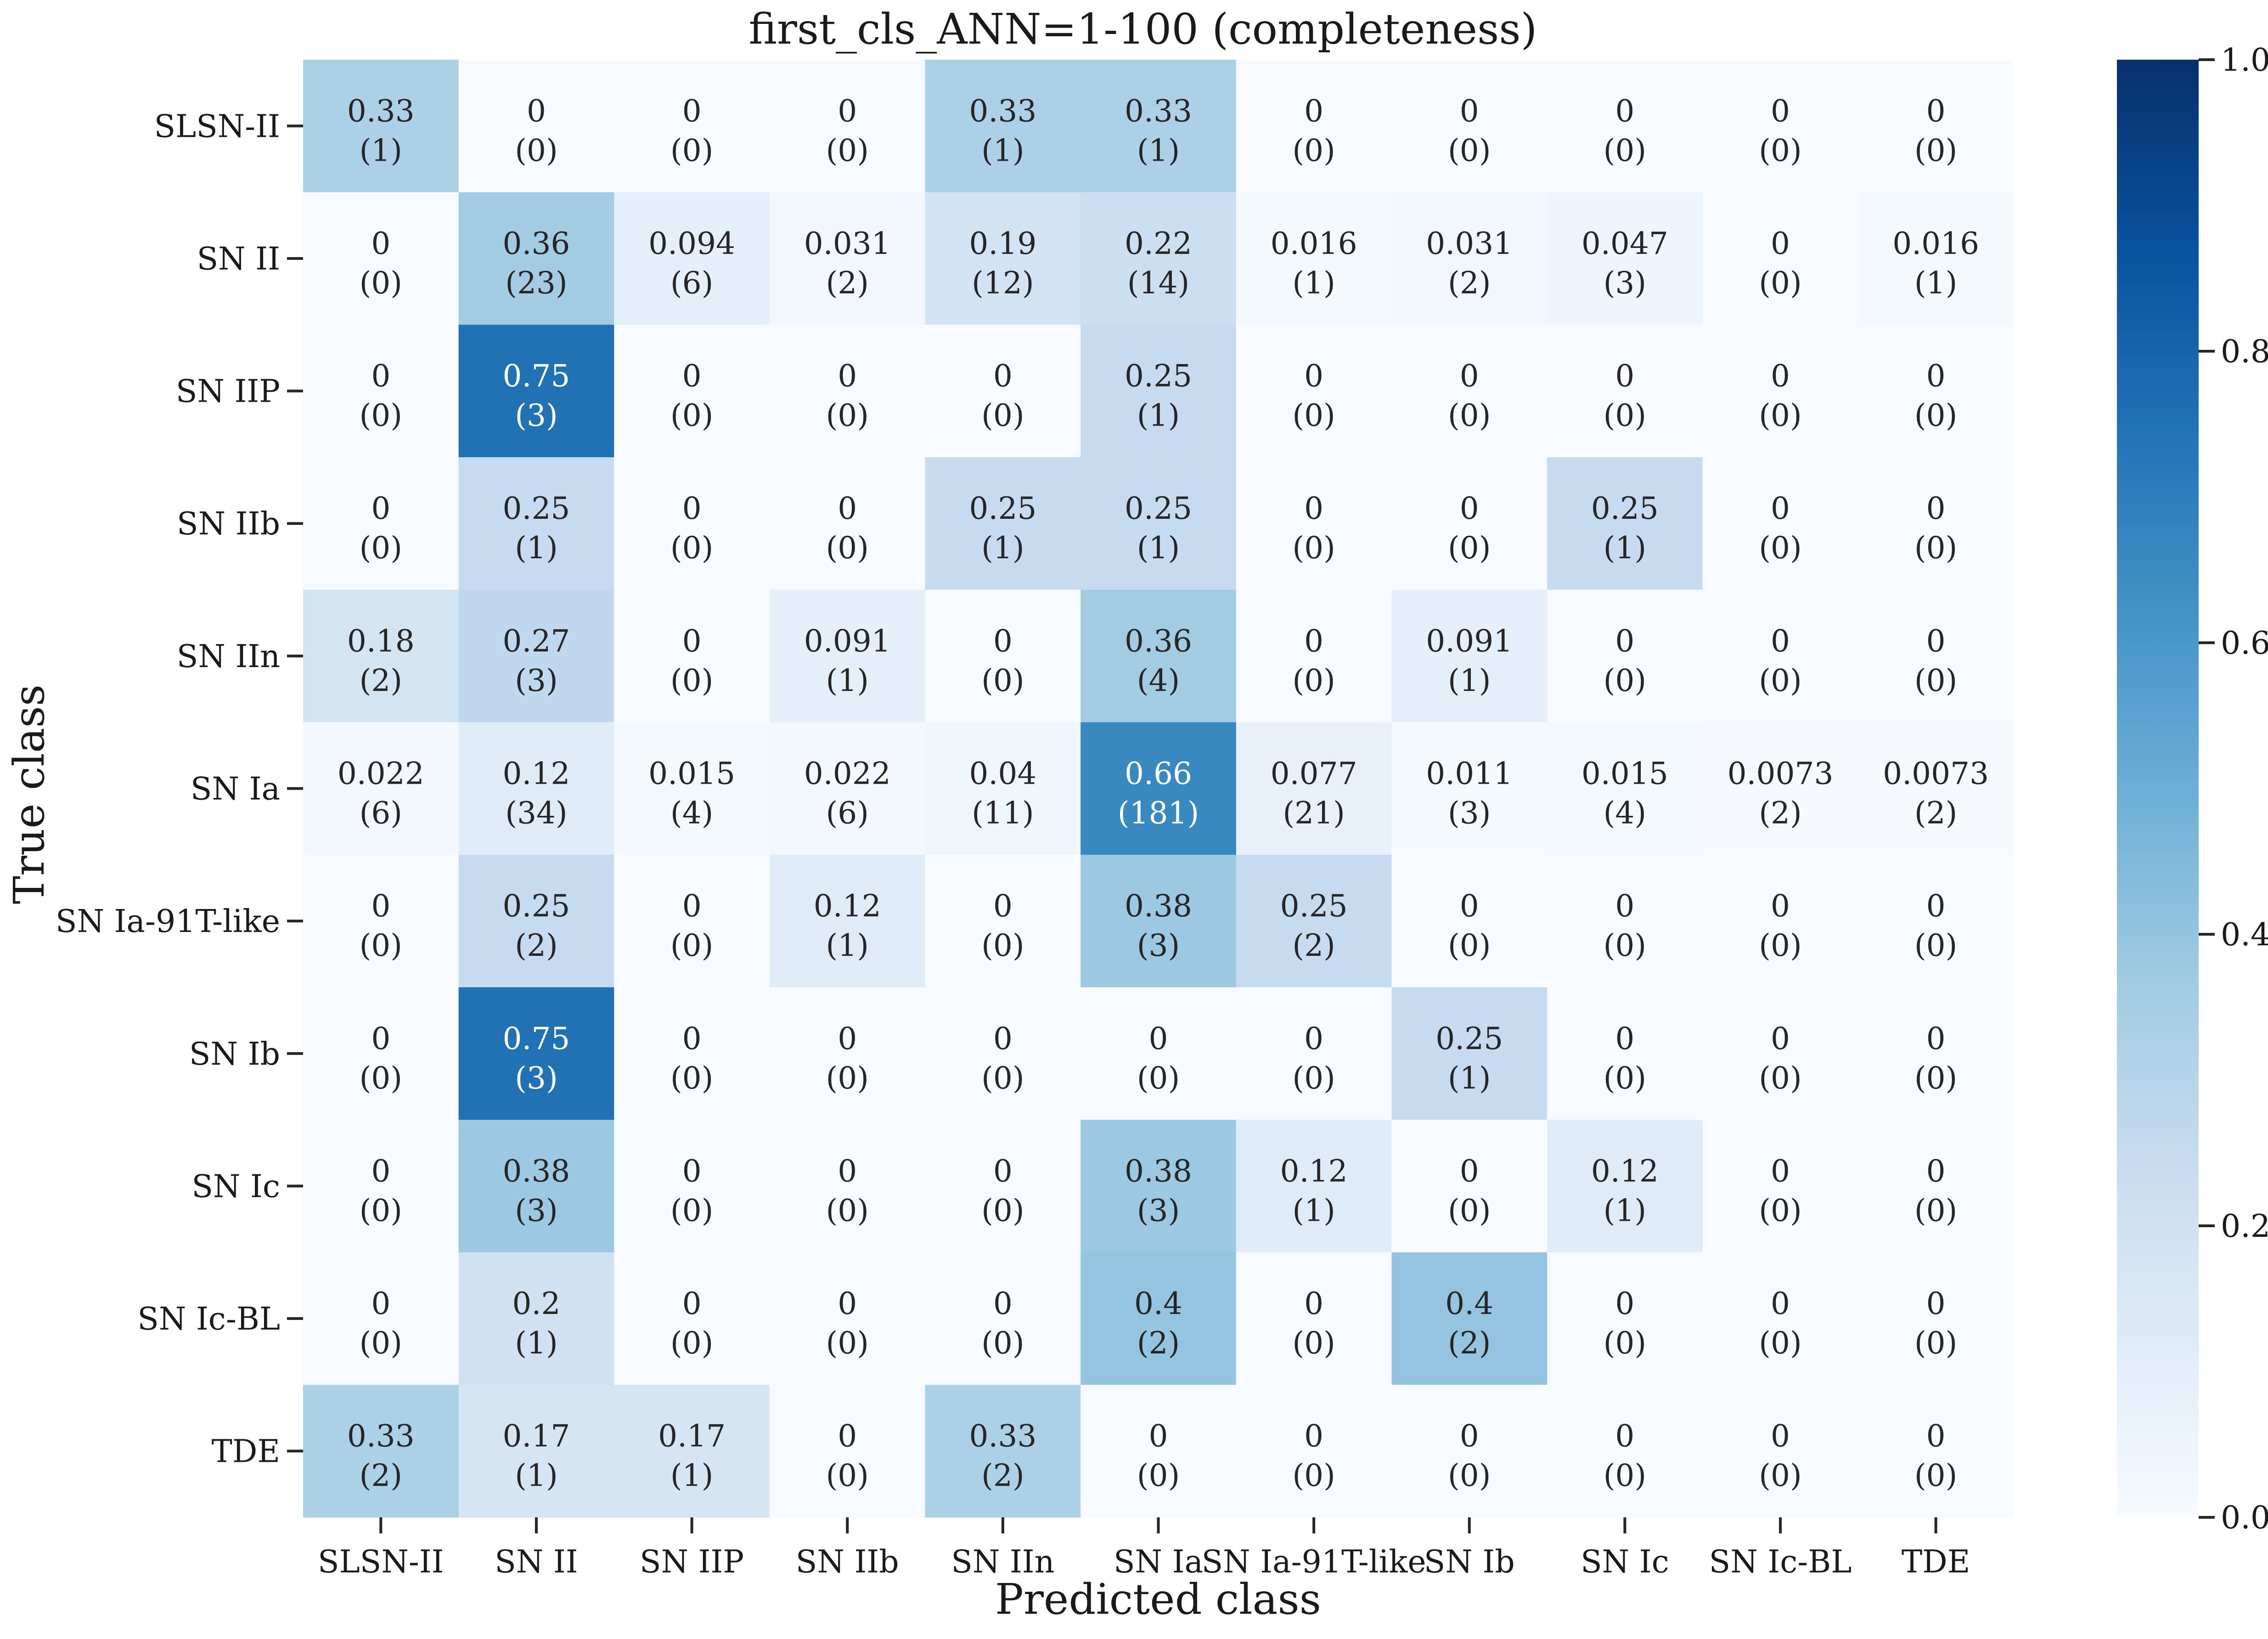 This screenshot has width=2268, height=1639. Describe the element at coordinates (235, 1054) in the screenshot. I see `y-tick-label: SN Ib` at that location.